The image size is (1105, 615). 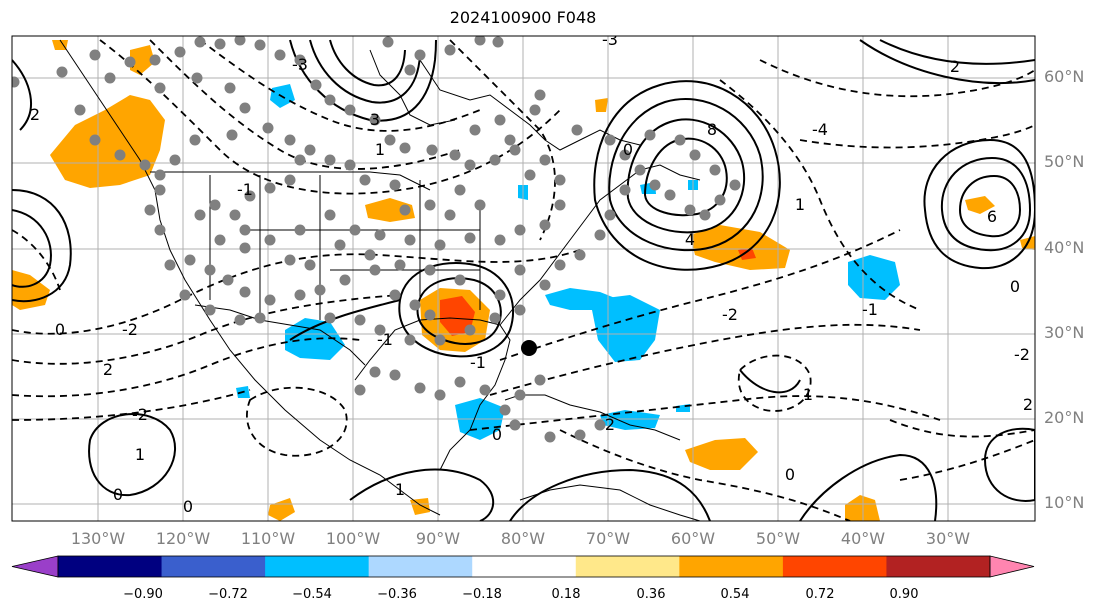 What do you see at coordinates (630, 420) in the screenshot?
I see `blue-region-carib` at bounding box center [630, 420].